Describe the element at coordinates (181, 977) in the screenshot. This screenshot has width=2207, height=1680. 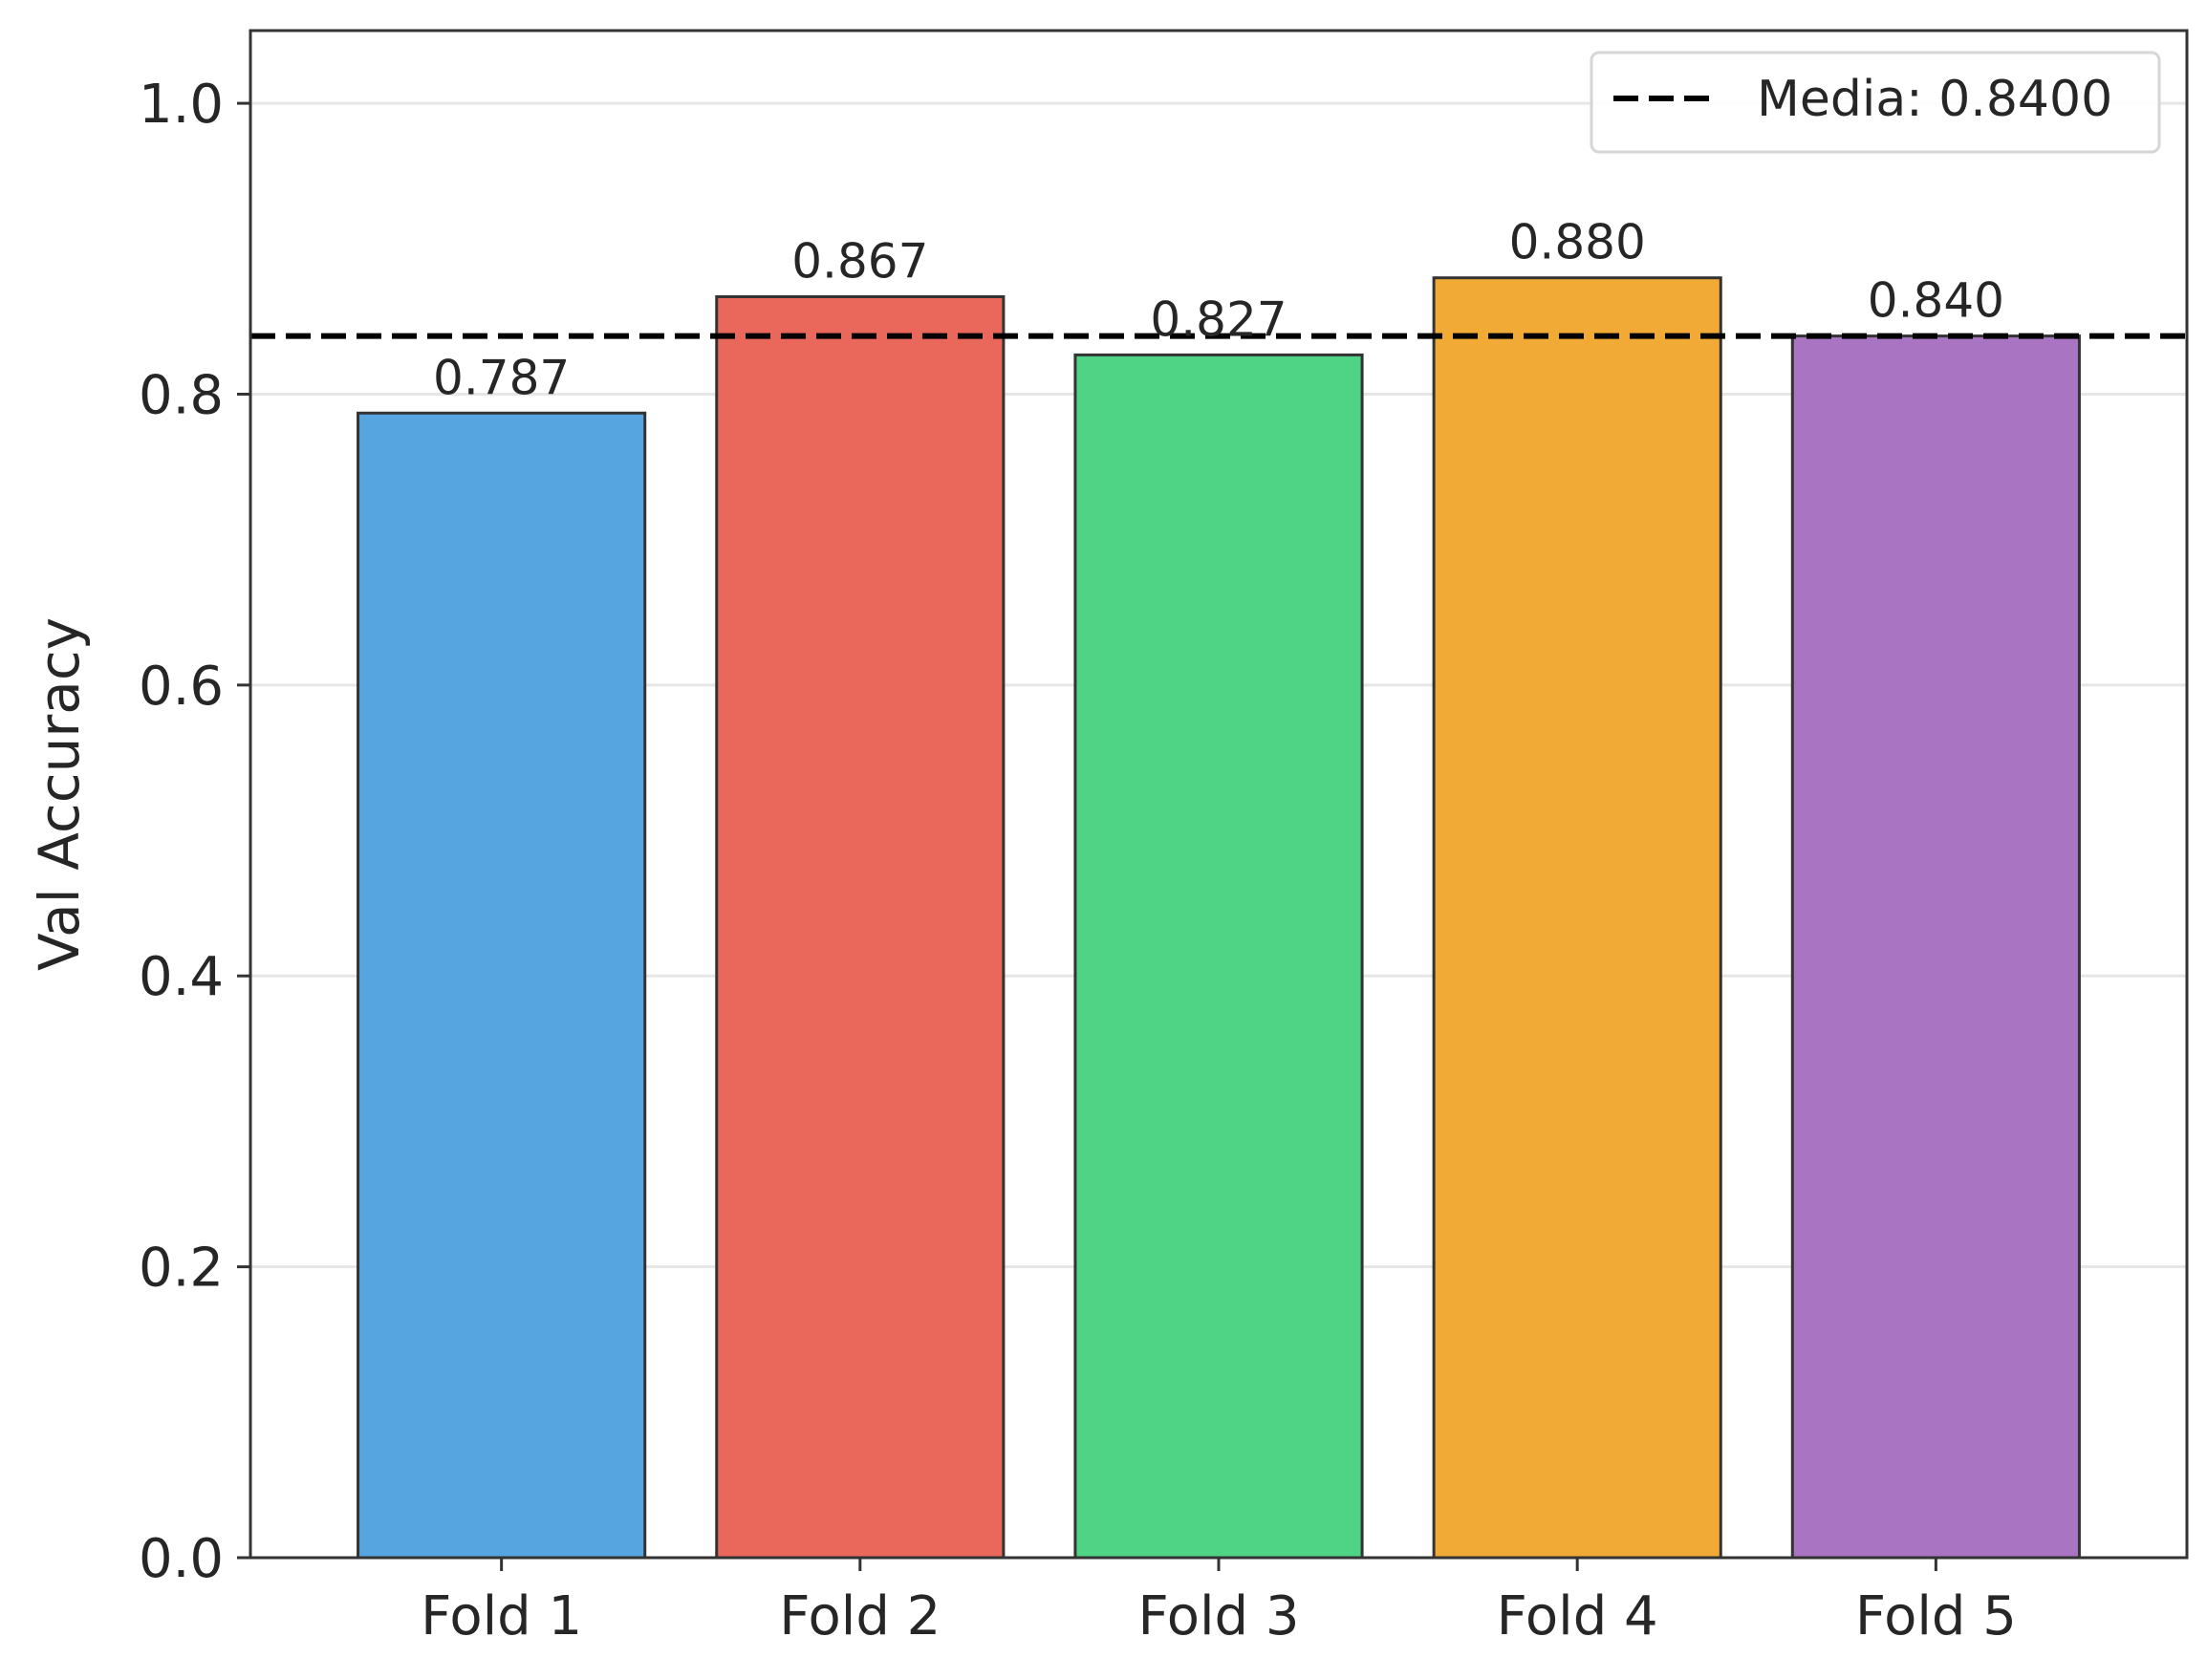
I see `y-tick-label: 0.4` at that location.